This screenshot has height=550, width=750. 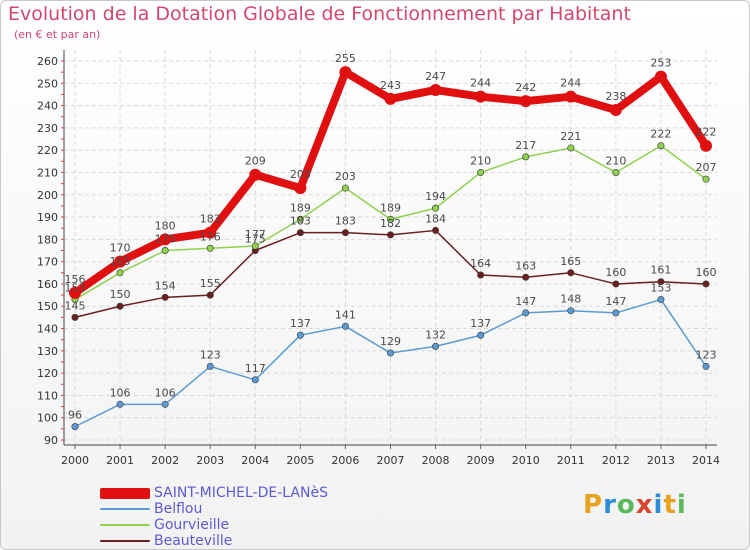 I want to click on y-tick-label: 210, so click(x=47, y=172).